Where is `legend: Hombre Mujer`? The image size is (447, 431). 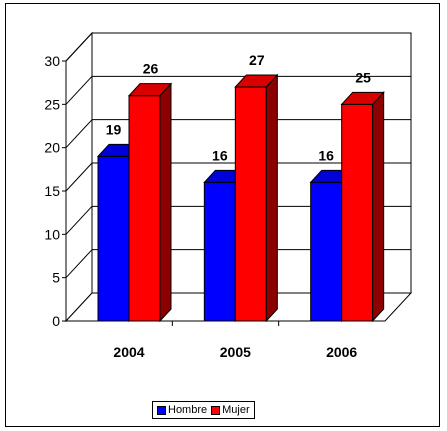 legend: Hombre Mujer is located at coordinates (203, 410).